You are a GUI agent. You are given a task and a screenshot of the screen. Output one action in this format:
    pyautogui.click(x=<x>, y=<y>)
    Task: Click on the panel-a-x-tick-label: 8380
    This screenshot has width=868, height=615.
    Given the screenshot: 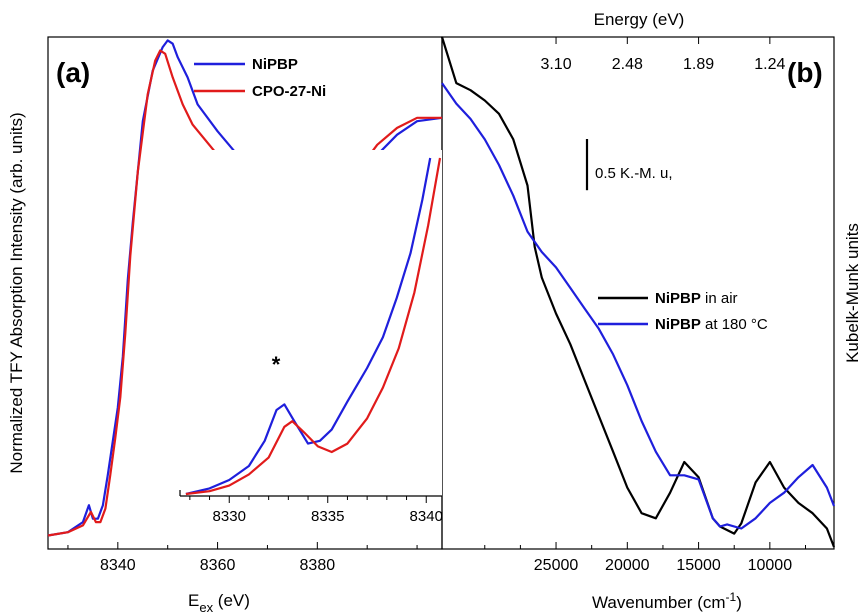 What is the action you would take?
    pyautogui.click(x=318, y=565)
    